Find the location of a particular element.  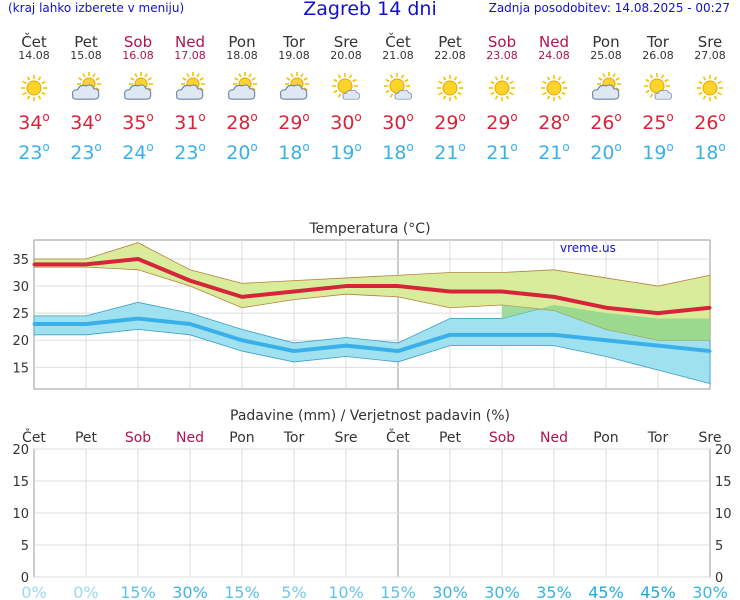

page-title: Zagreb 14 dni is located at coordinates (370, 10).